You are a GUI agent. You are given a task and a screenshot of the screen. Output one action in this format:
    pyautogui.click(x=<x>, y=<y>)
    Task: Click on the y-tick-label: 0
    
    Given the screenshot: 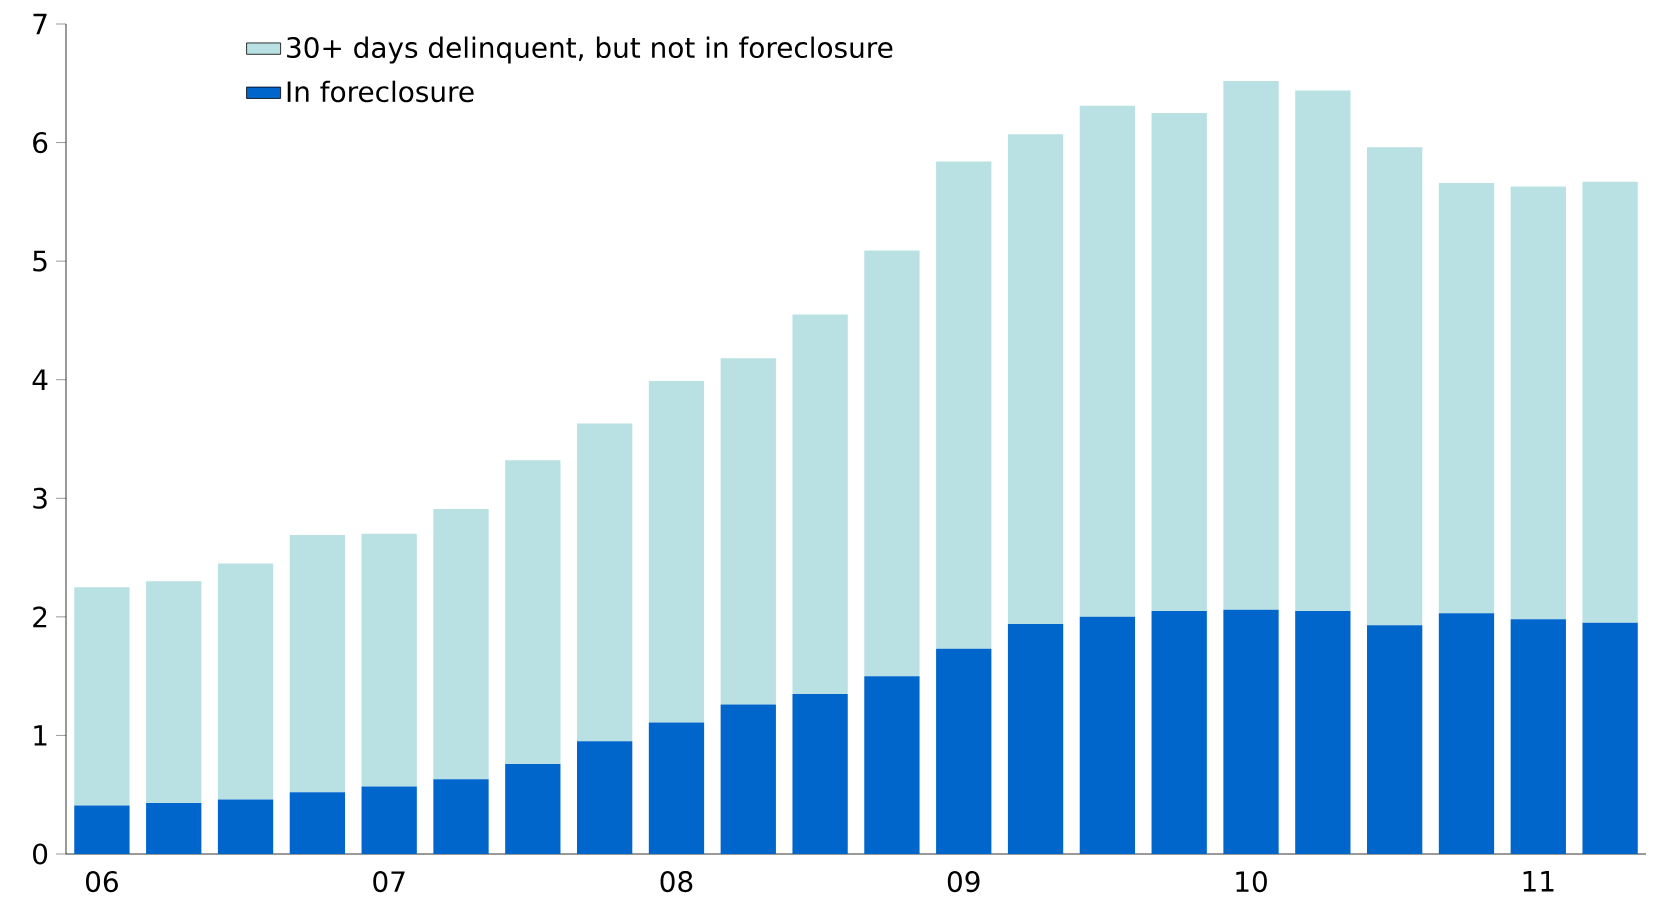 What is the action you would take?
    pyautogui.click(x=40, y=854)
    